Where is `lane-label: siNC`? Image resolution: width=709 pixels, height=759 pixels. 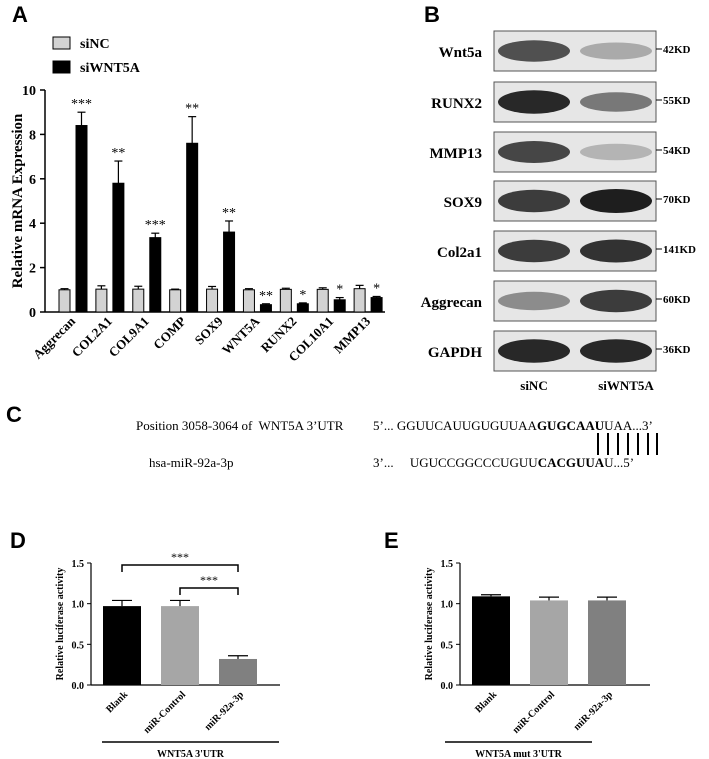
lane-label: siNC is located at coordinates (533, 385).